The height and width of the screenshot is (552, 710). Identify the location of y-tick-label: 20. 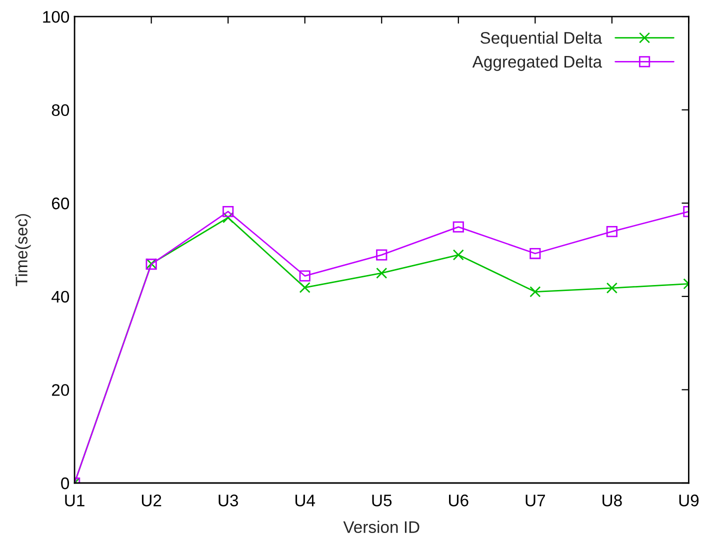
(61, 390).